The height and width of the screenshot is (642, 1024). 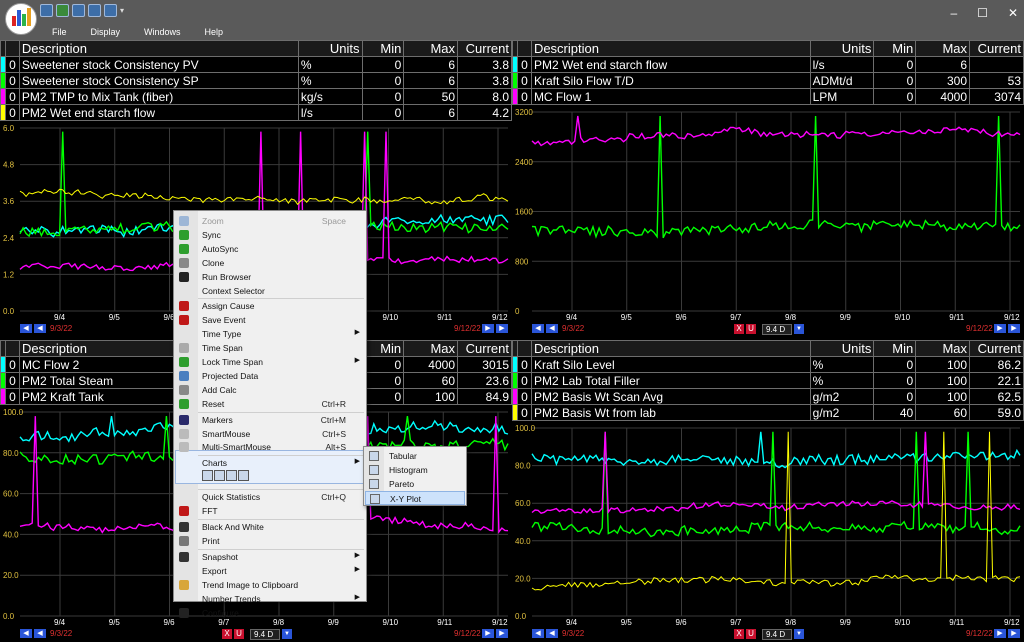 What do you see at coordinates (270, 376) in the screenshot?
I see `menu-item-projected-data: Projected Data` at bounding box center [270, 376].